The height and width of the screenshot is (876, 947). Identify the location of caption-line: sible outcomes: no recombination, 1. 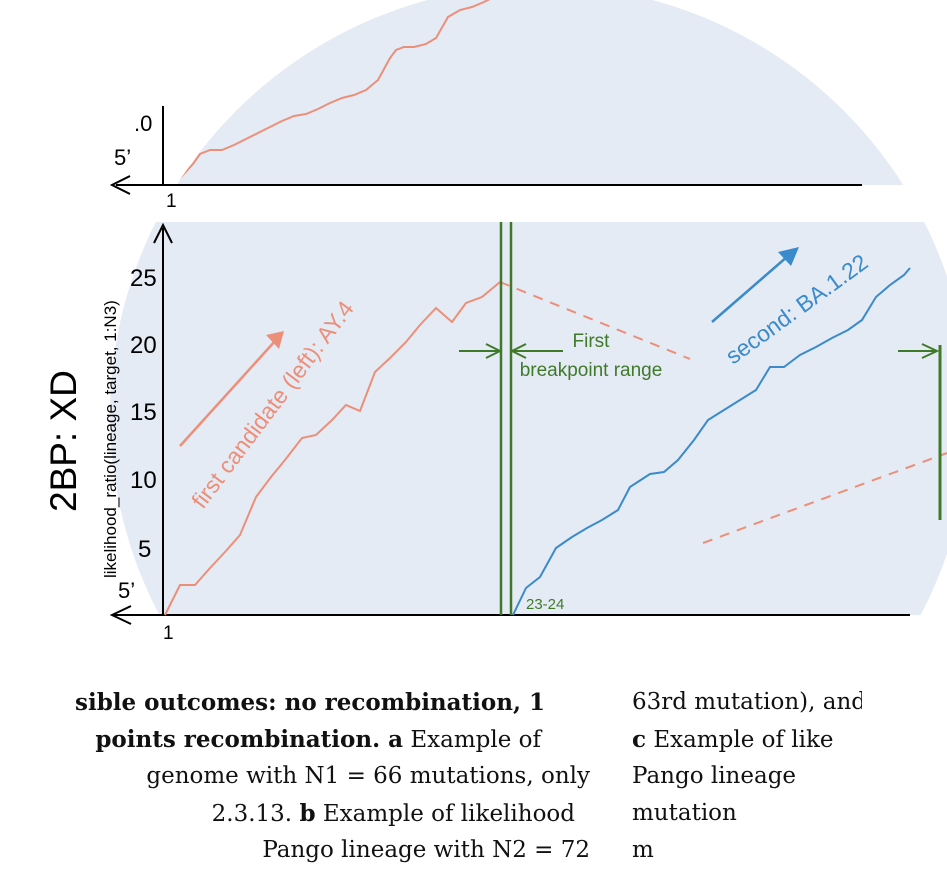
(310, 703).